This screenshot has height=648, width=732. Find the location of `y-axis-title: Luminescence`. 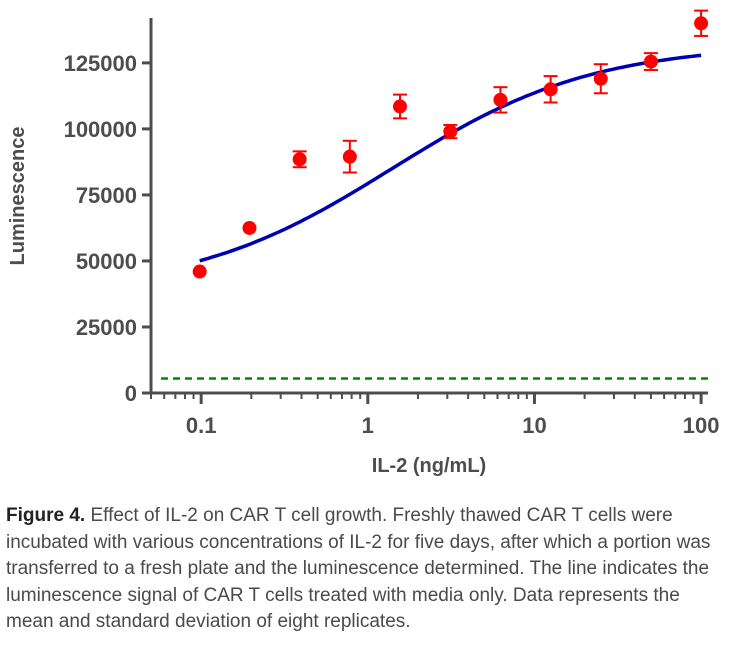

y-axis-title: Luminescence is located at coordinates (18, 196).